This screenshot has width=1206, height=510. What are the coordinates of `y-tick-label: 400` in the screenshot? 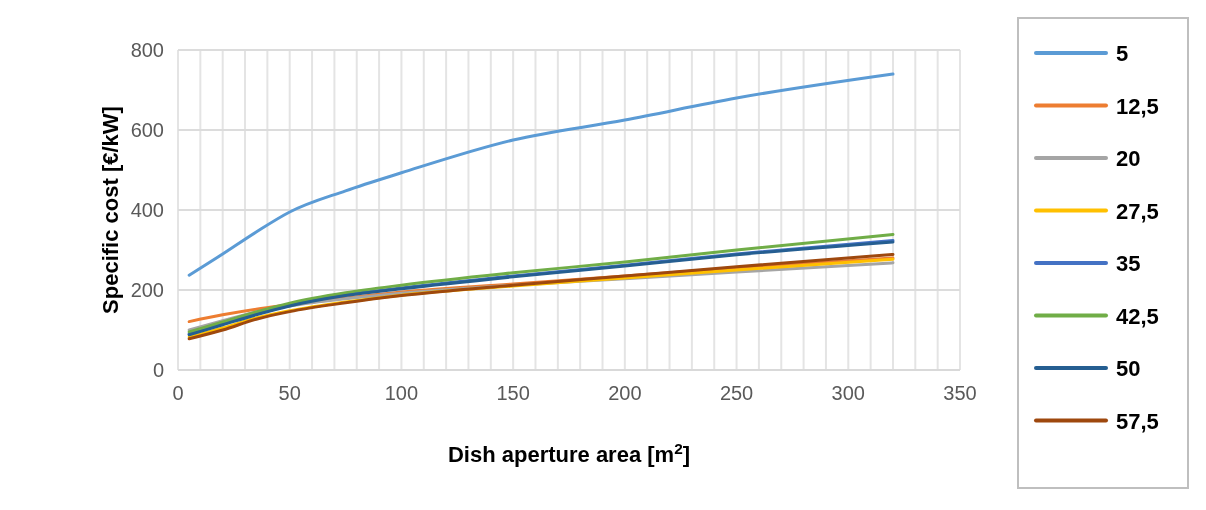 It's located at (147, 210).